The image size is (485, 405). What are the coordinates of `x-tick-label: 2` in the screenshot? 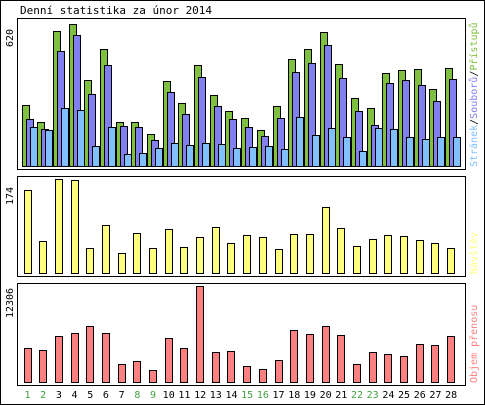 It's located at (43, 395).